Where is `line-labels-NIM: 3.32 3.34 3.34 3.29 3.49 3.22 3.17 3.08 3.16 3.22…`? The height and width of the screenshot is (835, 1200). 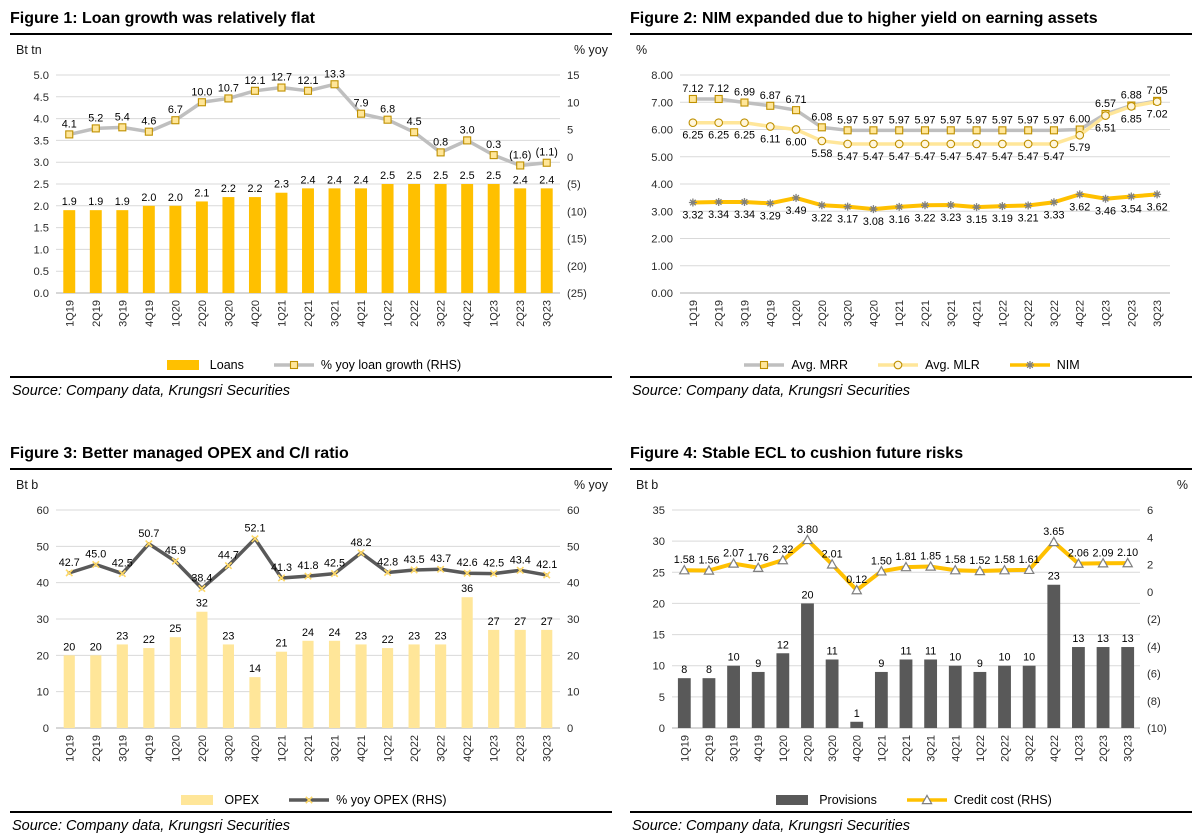 line-labels-NIM: 3.32 3.34 3.34 3.29 3.49 3.22 3.17 3.08 3.16 3.22… is located at coordinates (924, 214).